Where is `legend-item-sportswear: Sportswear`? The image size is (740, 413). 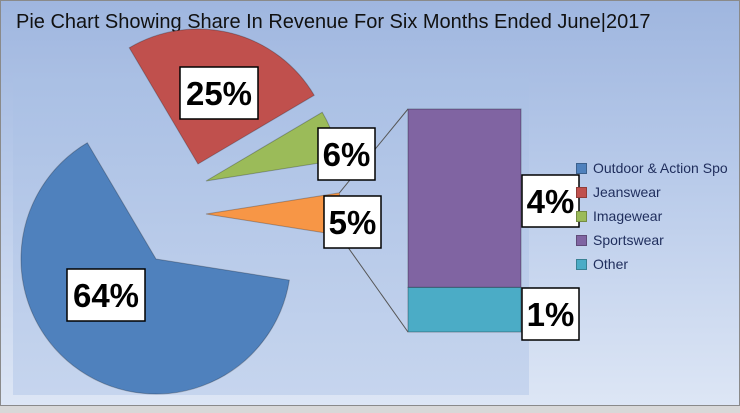
legend-item-sportswear: Sportswear is located at coordinates (657, 240).